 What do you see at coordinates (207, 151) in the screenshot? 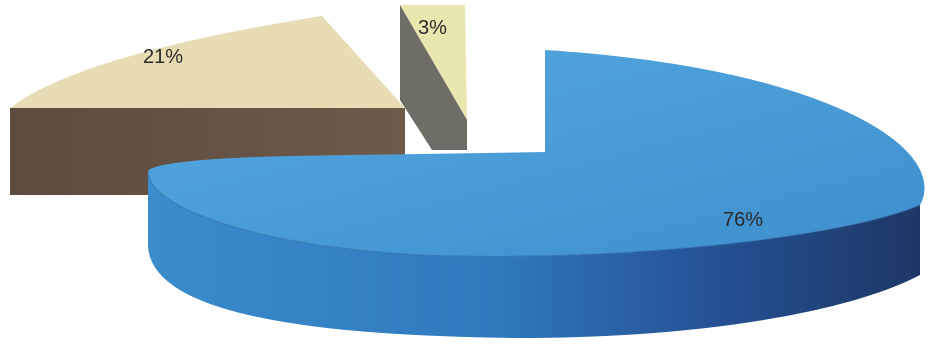
I see `slice-21-side` at bounding box center [207, 151].